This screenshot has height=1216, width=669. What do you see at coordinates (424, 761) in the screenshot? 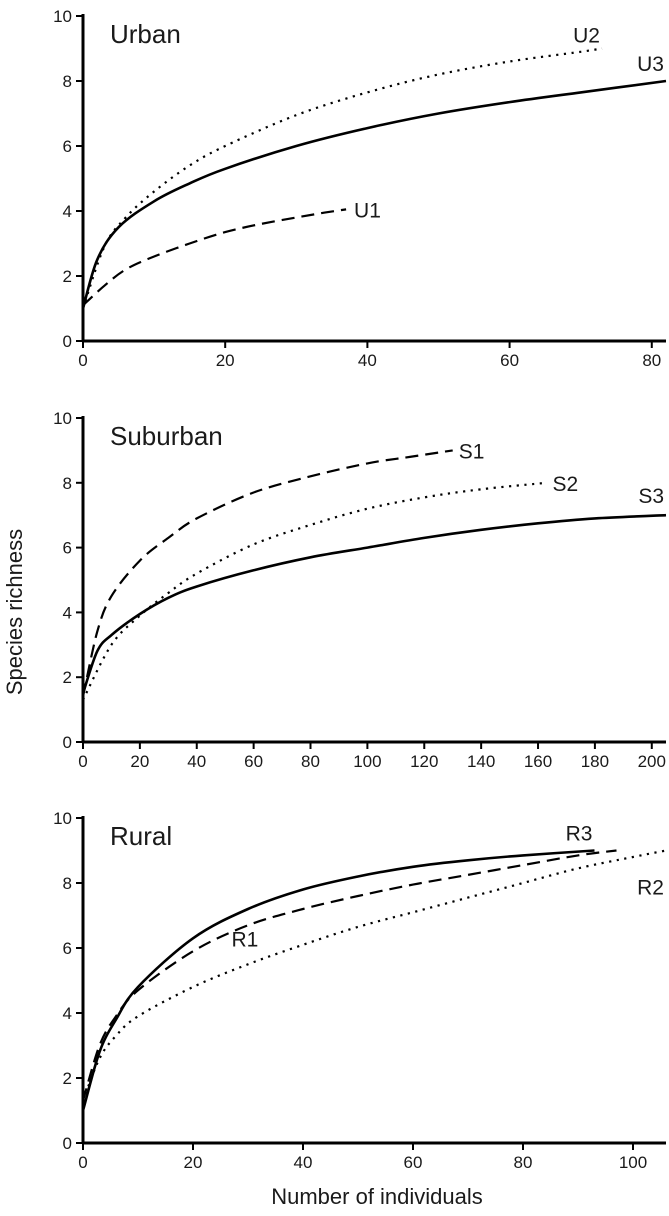
I see `x-tick-label: 120` at bounding box center [424, 761].